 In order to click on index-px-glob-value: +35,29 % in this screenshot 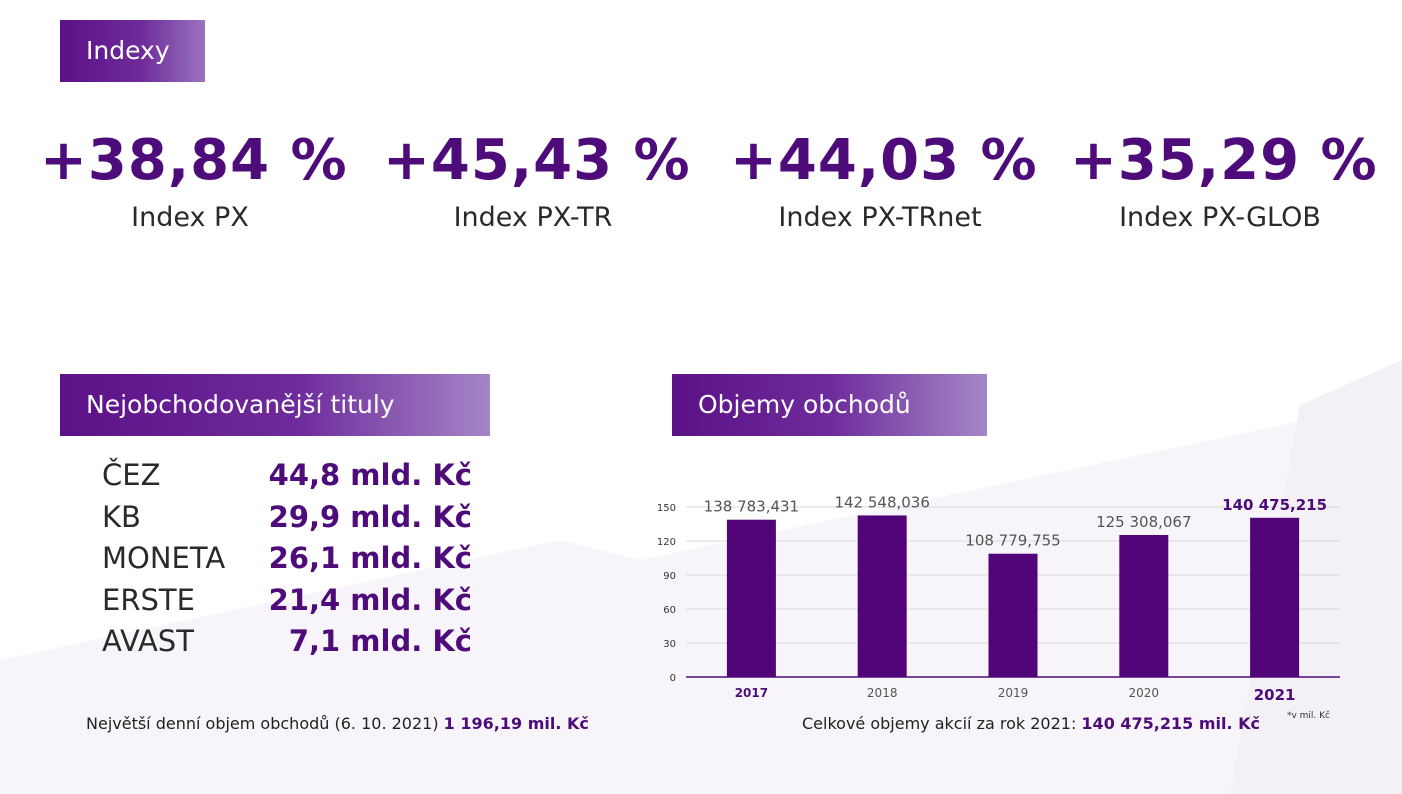, I will do `click(1224, 160)`.